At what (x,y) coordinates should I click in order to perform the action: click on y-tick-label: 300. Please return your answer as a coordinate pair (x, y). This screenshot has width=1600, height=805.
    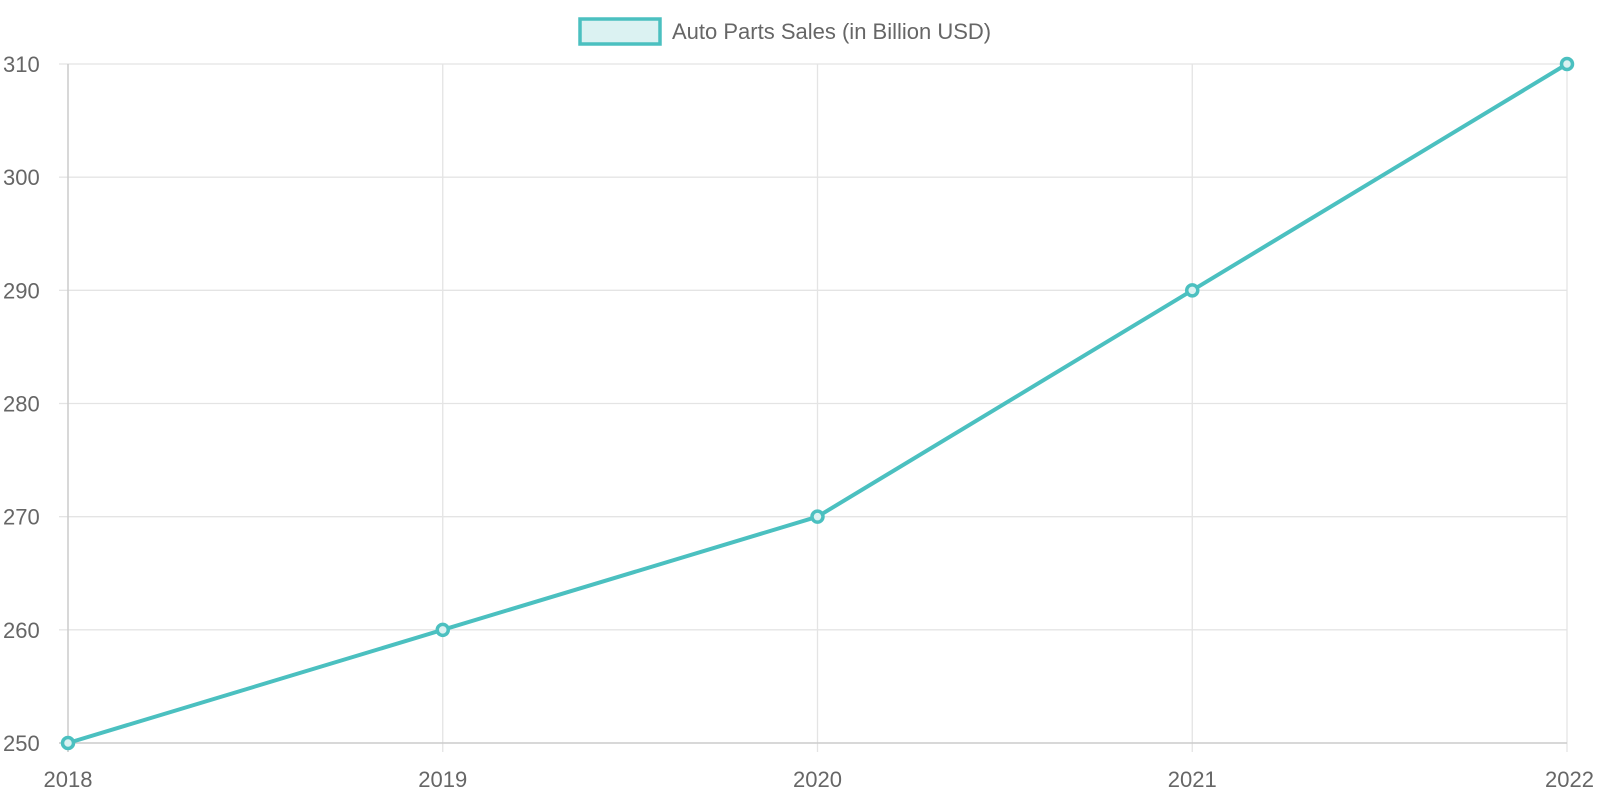
    Looking at the image, I should click on (21, 177).